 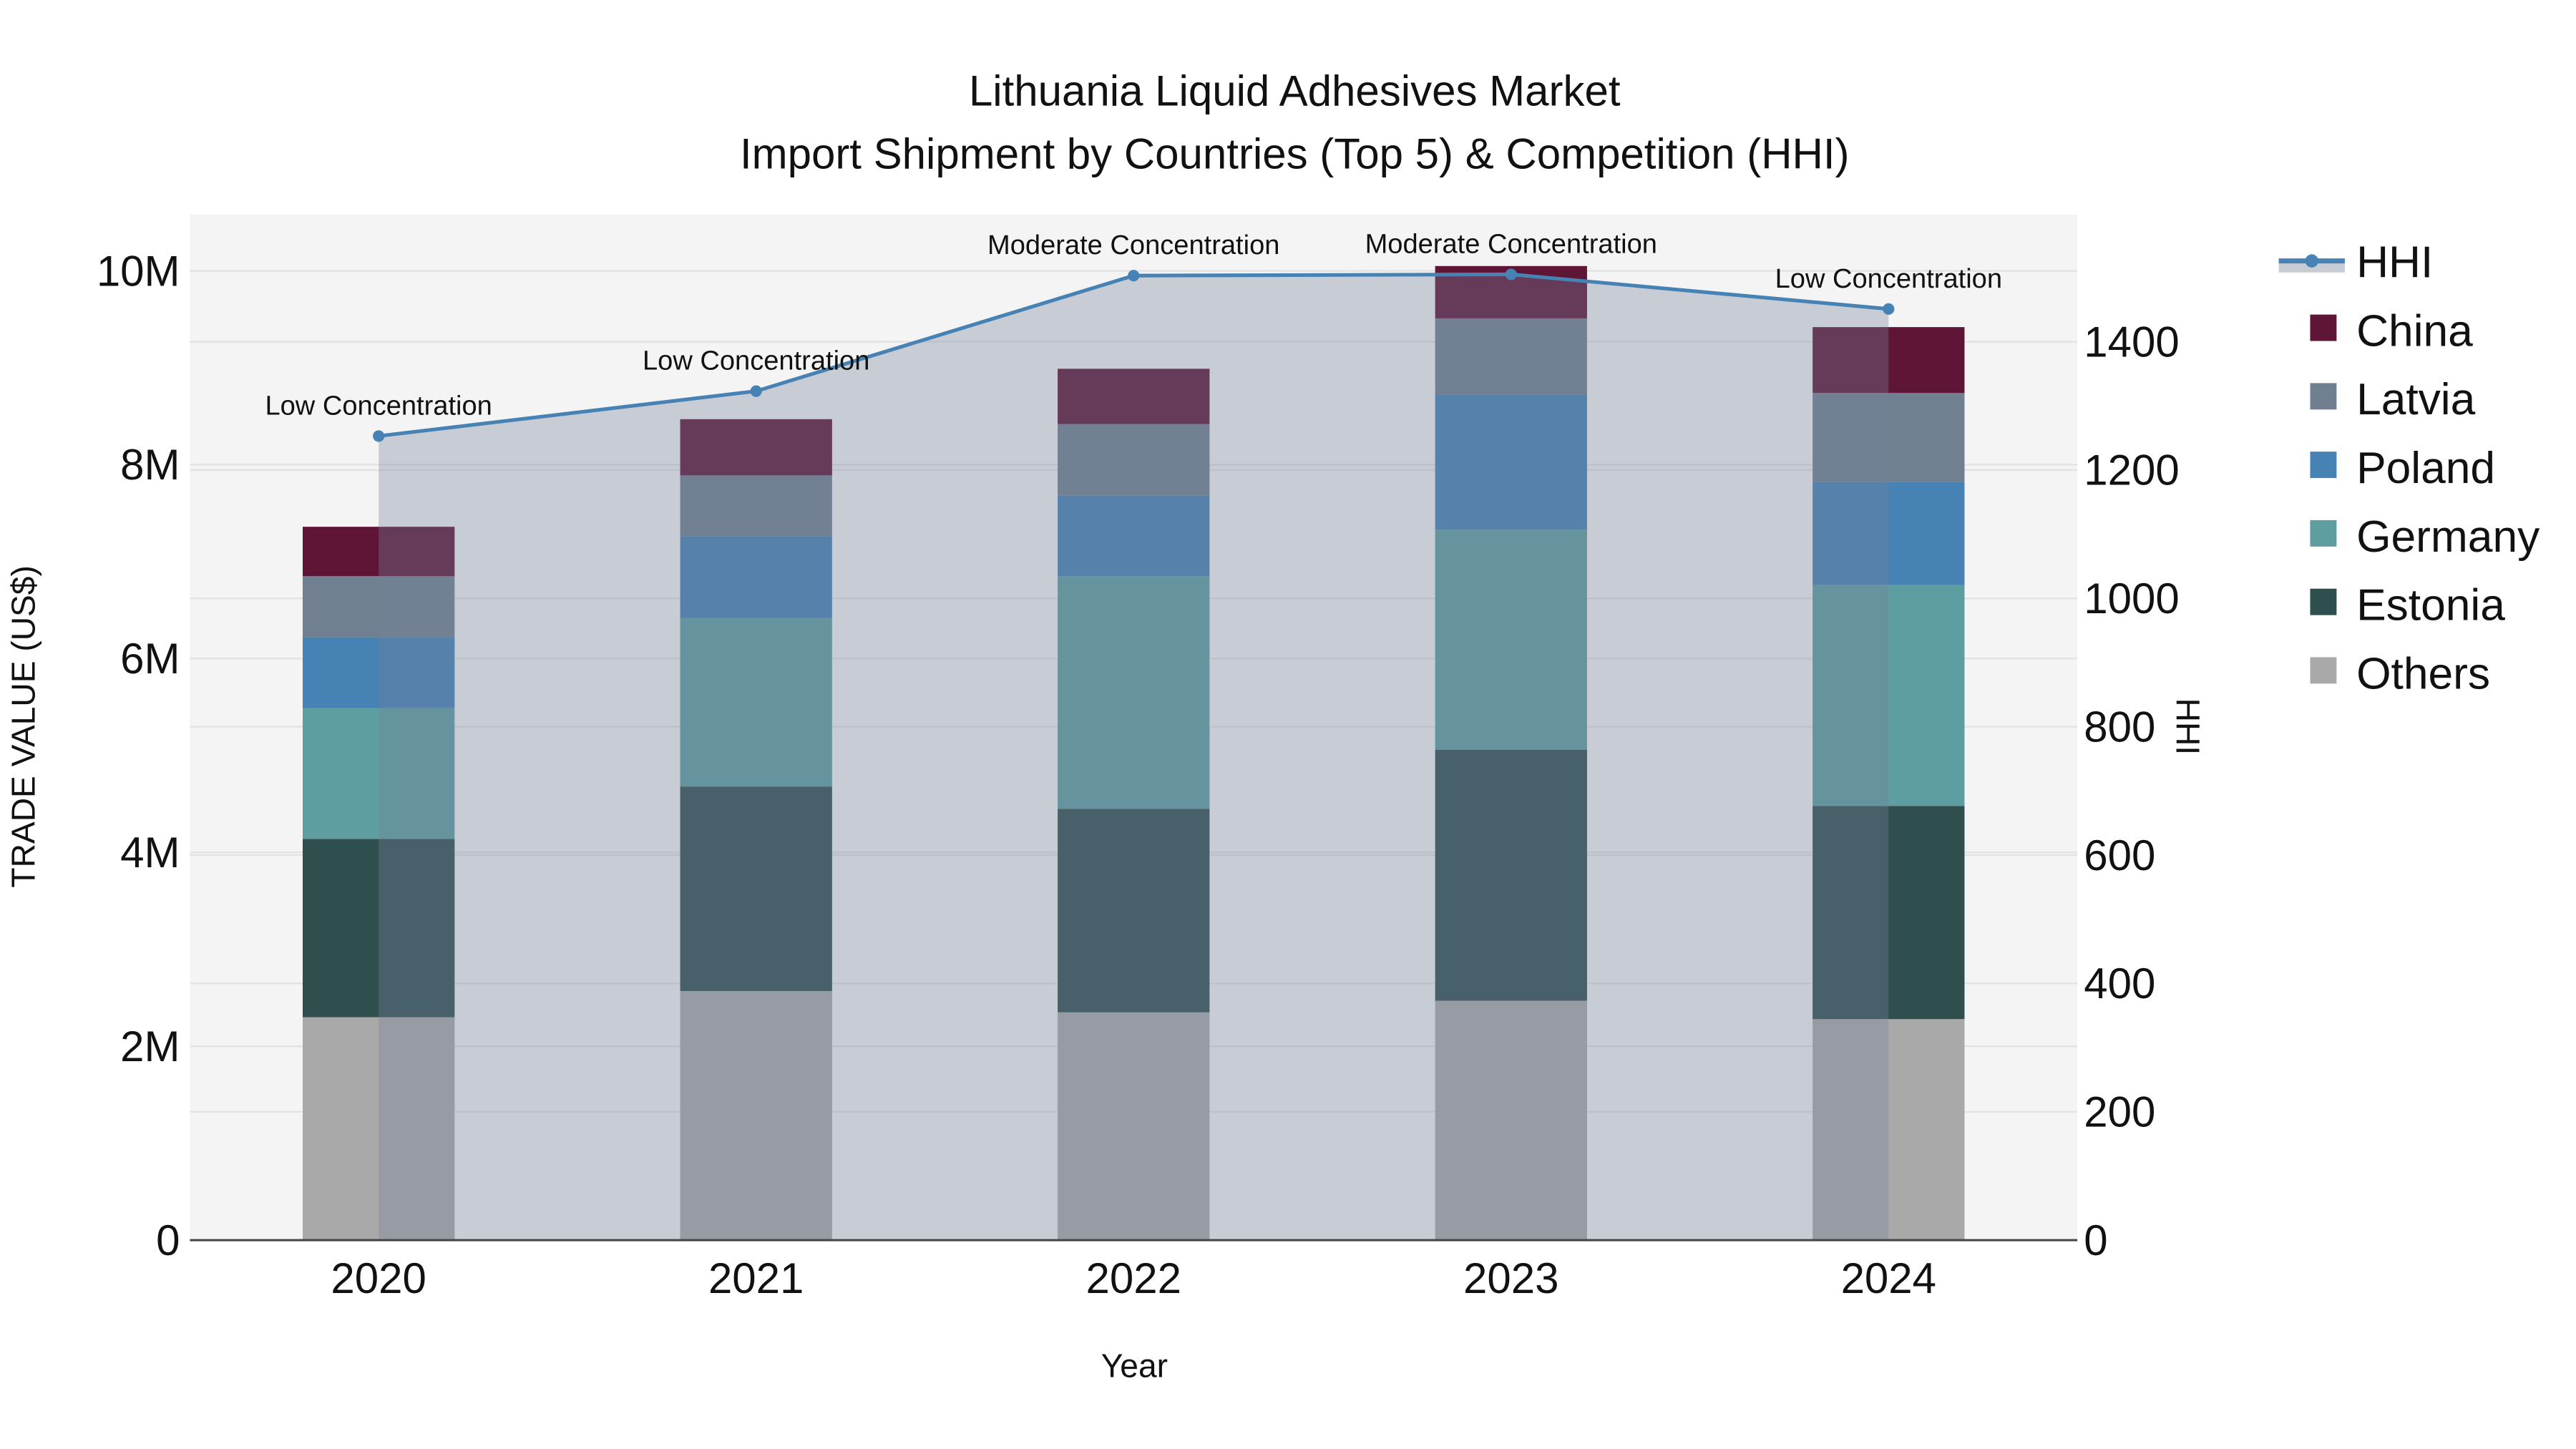 I want to click on y2-tick-label: 200, so click(x=2119, y=1112).